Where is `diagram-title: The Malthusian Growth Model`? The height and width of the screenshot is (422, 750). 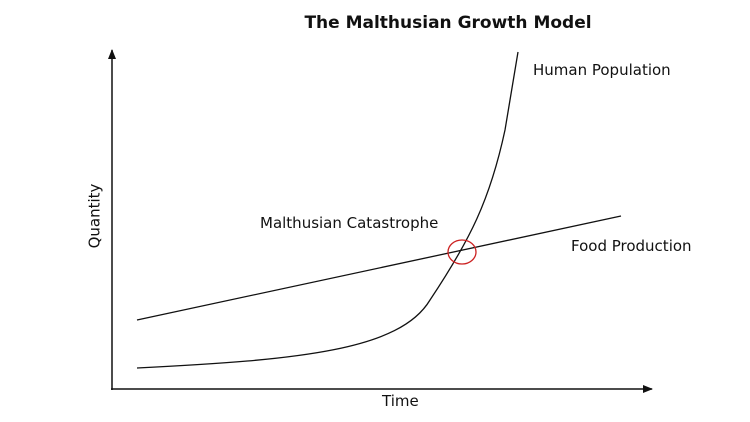 diagram-title: The Malthusian Growth Model is located at coordinates (448, 23).